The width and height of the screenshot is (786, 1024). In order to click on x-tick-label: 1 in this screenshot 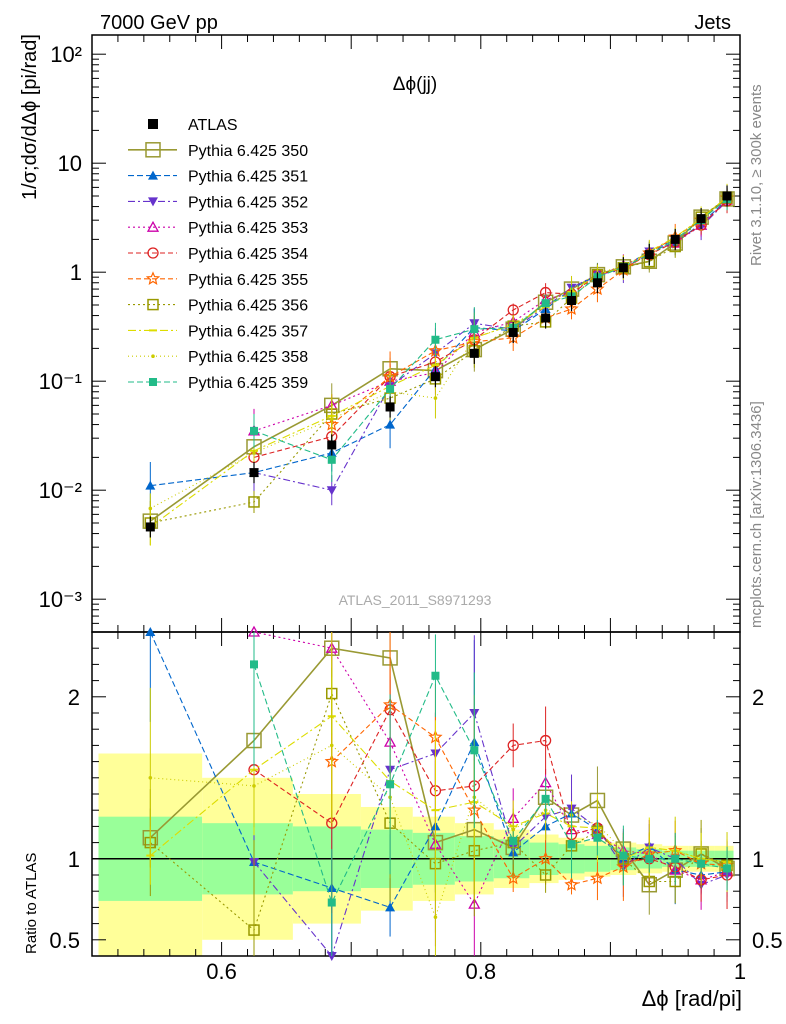, I will do `click(740, 971)`.